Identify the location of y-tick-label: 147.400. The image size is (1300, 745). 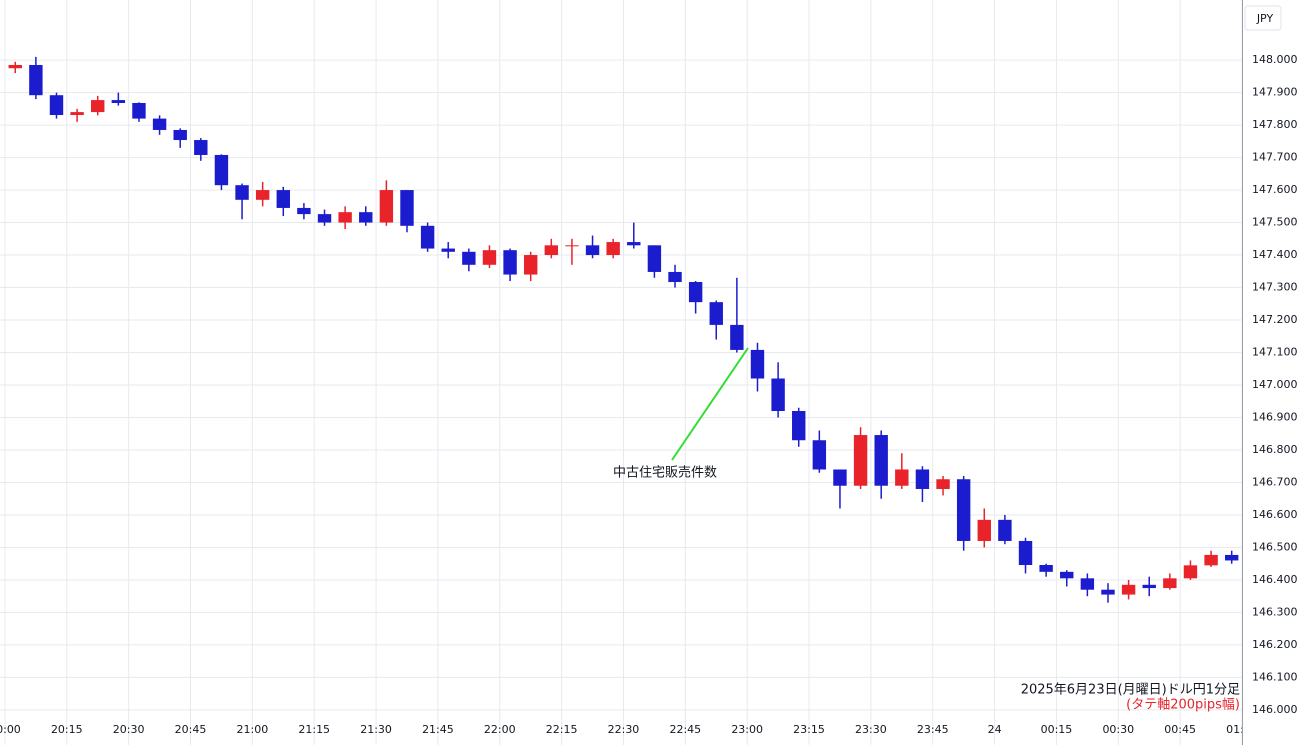
(1275, 254).